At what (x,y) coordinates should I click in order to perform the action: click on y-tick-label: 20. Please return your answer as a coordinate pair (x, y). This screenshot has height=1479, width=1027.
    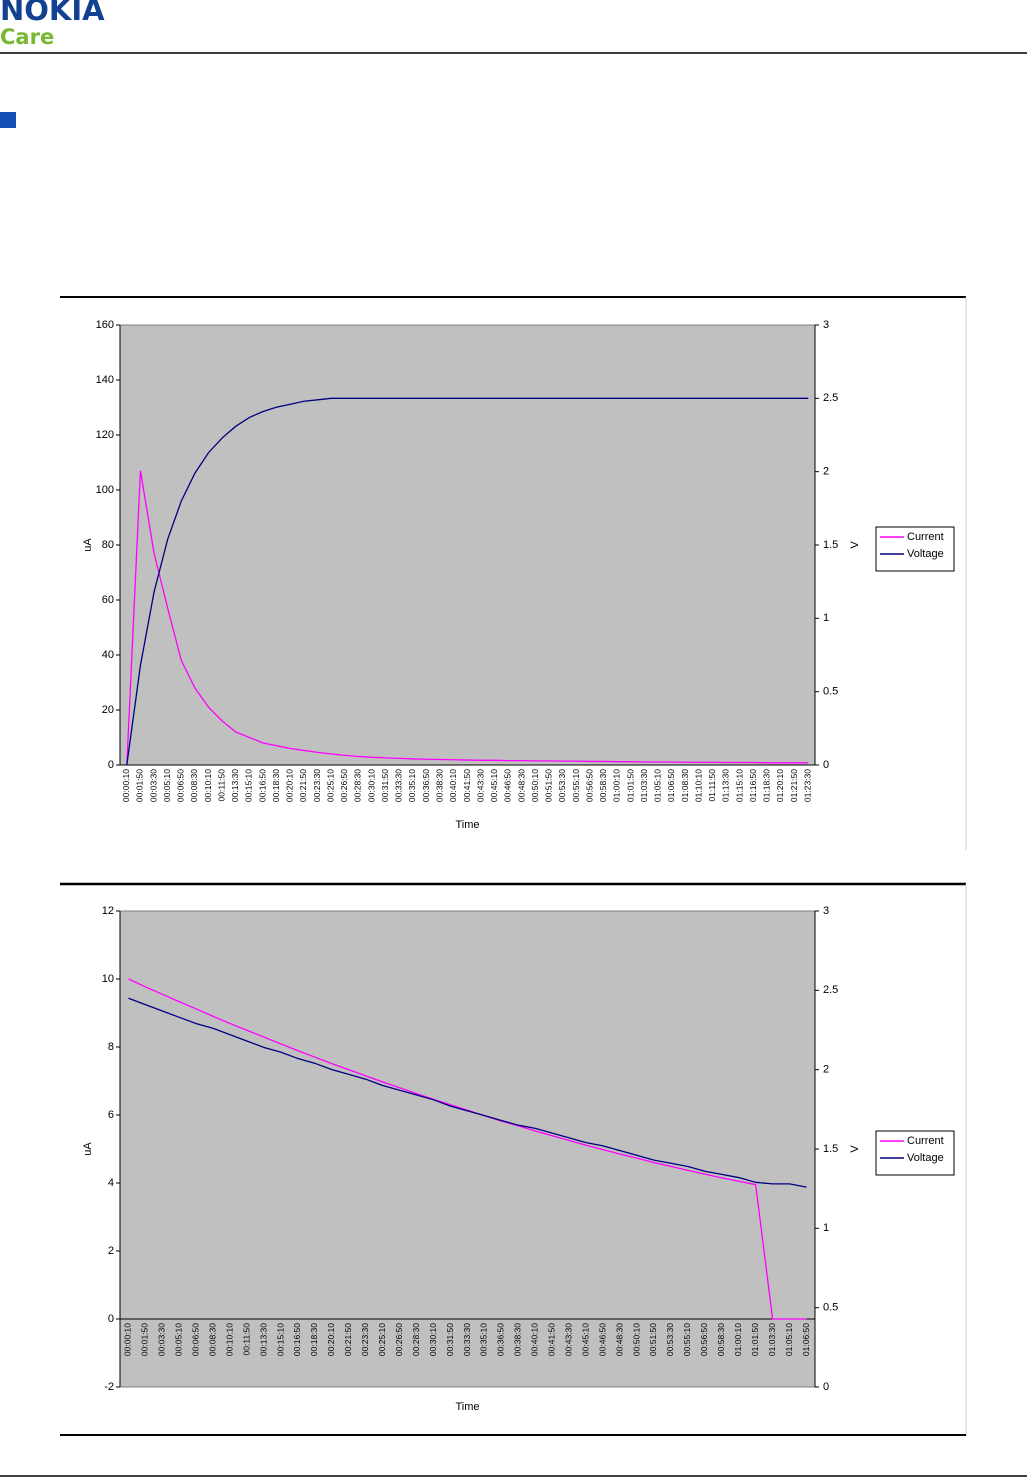
    Looking at the image, I should click on (108, 710).